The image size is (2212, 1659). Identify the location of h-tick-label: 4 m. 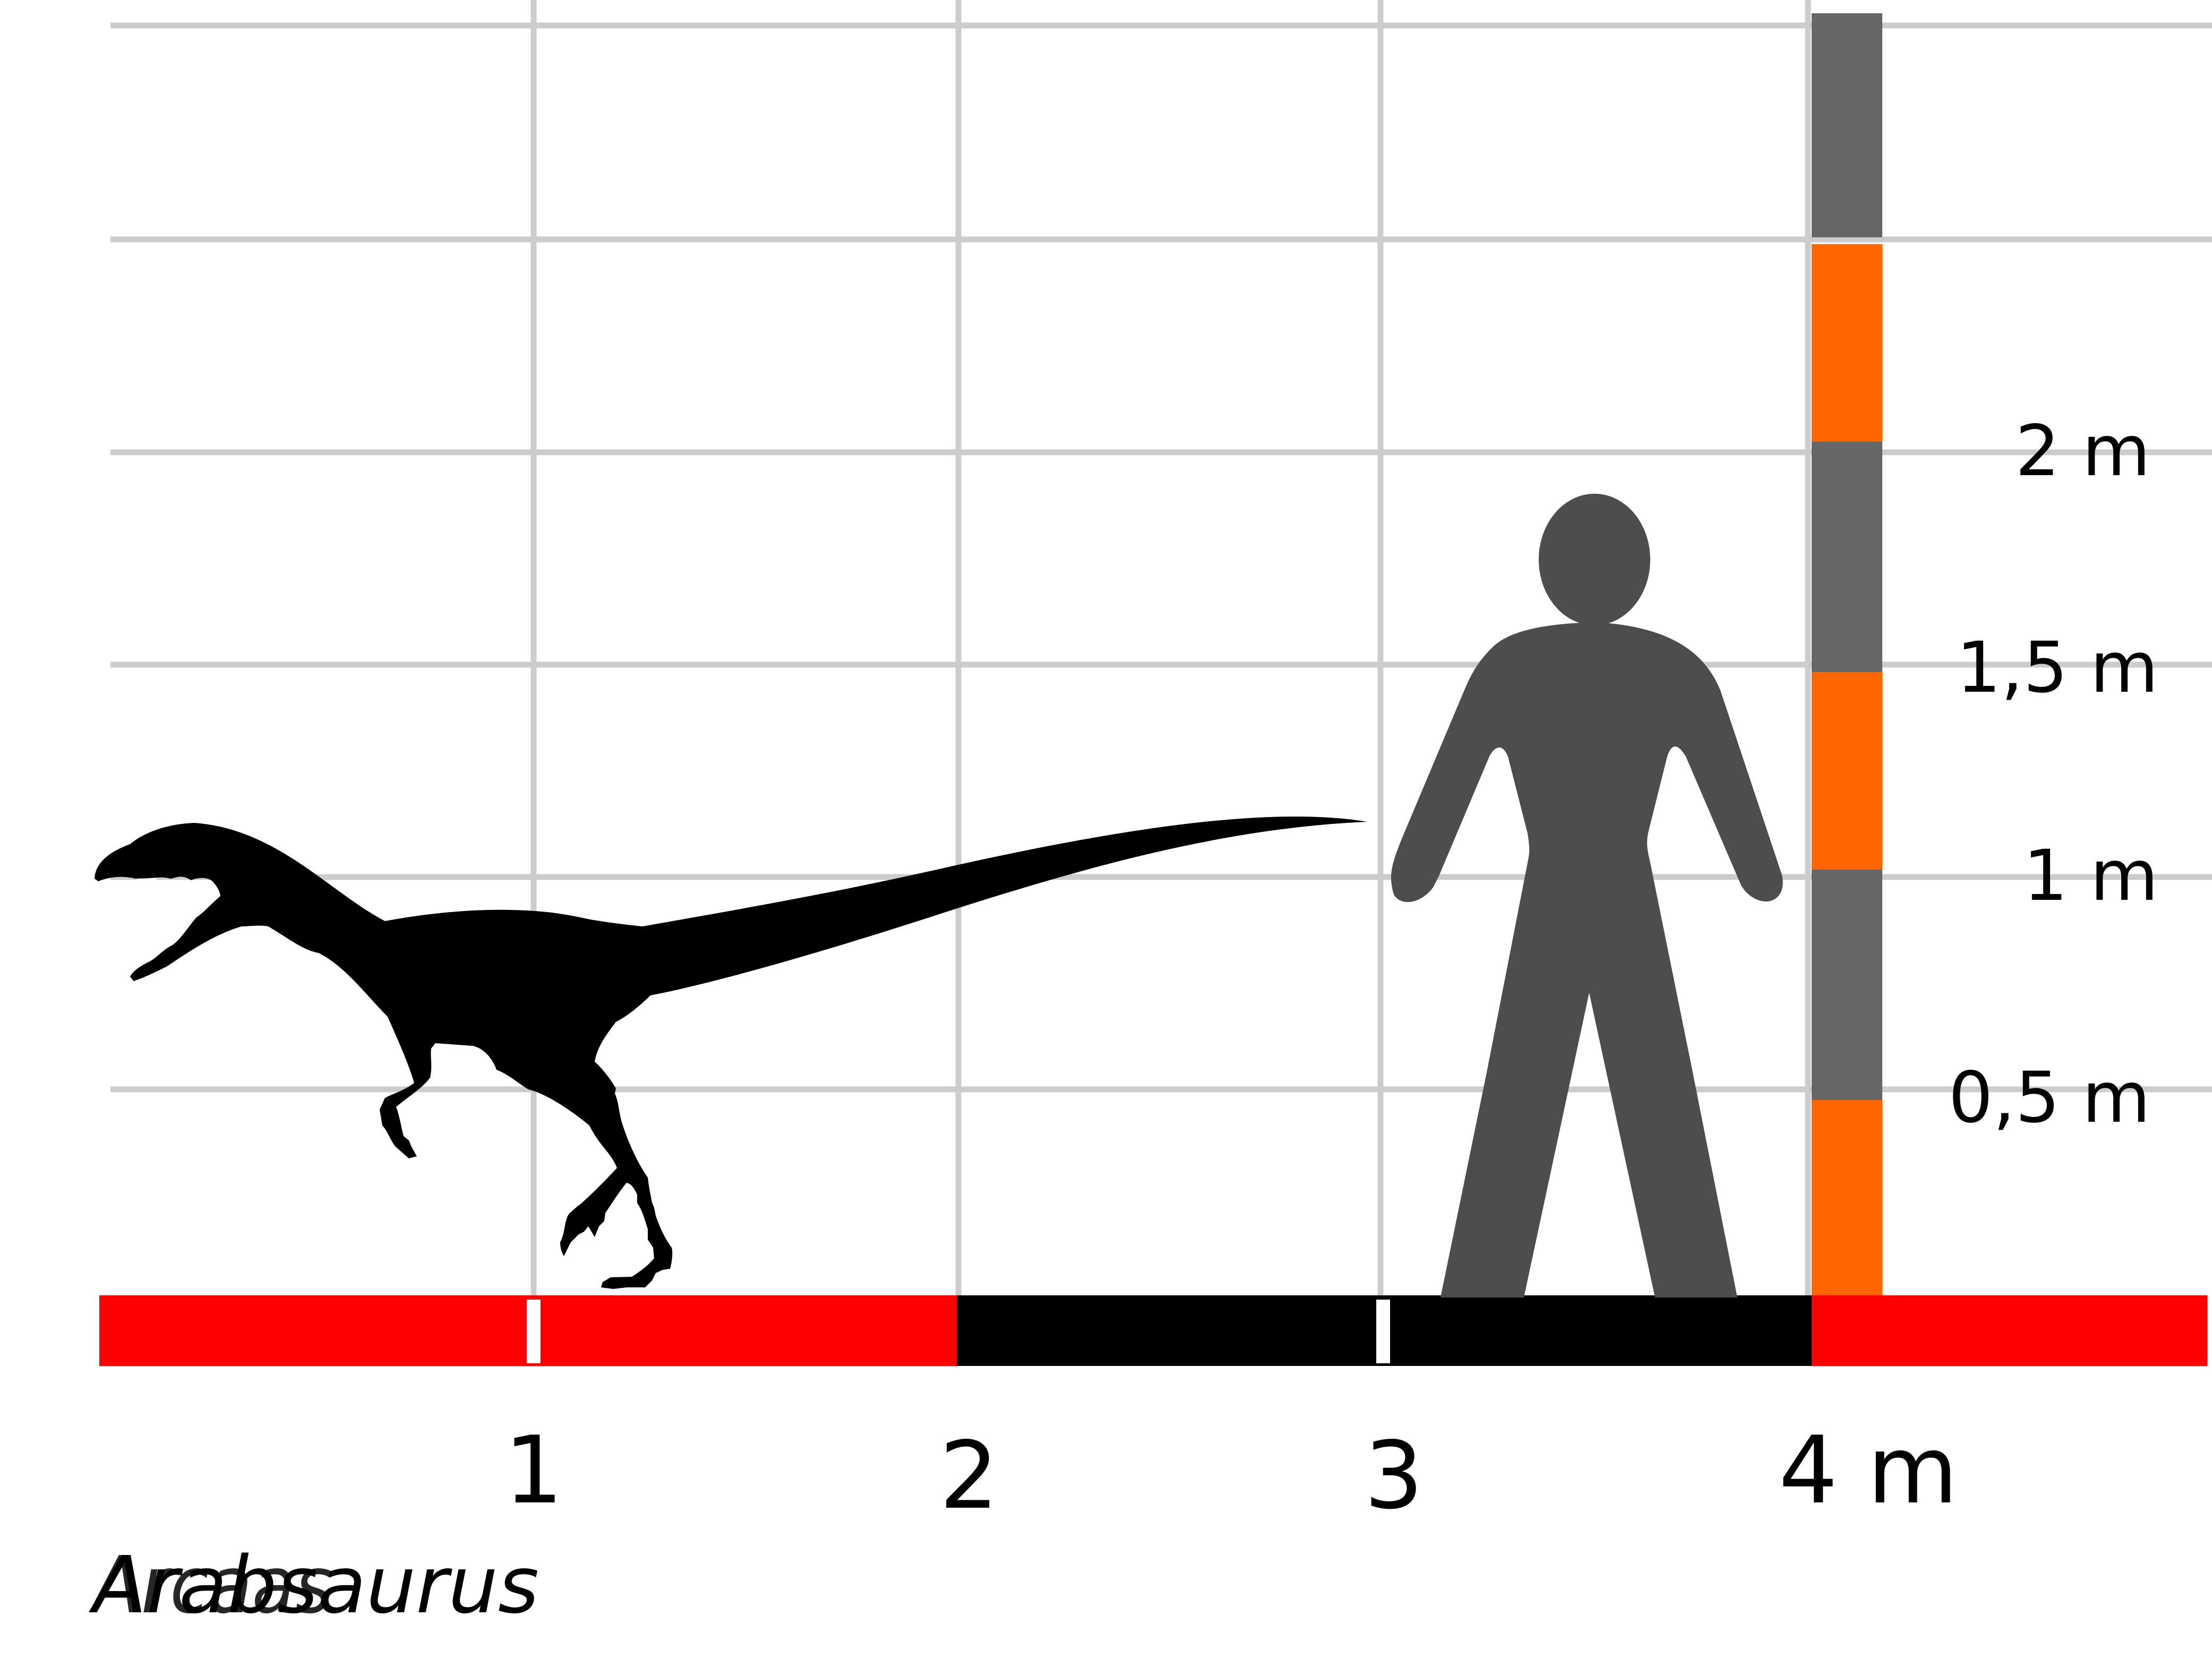
(1869, 1471).